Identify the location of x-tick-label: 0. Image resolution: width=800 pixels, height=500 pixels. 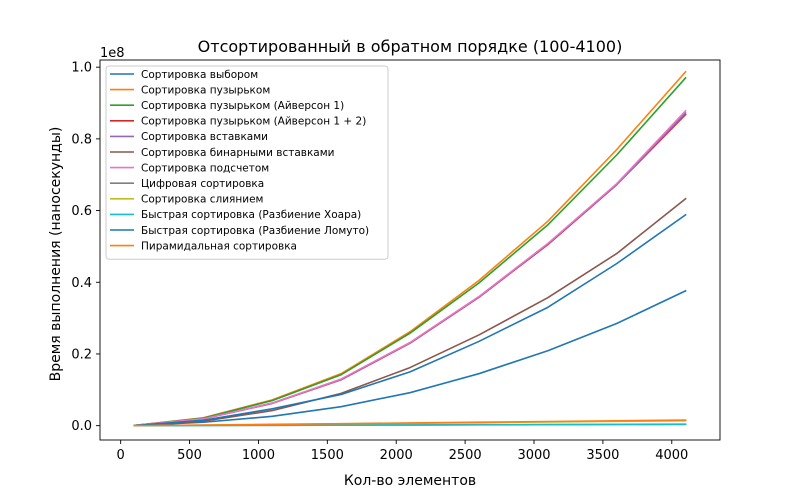
(121, 455).